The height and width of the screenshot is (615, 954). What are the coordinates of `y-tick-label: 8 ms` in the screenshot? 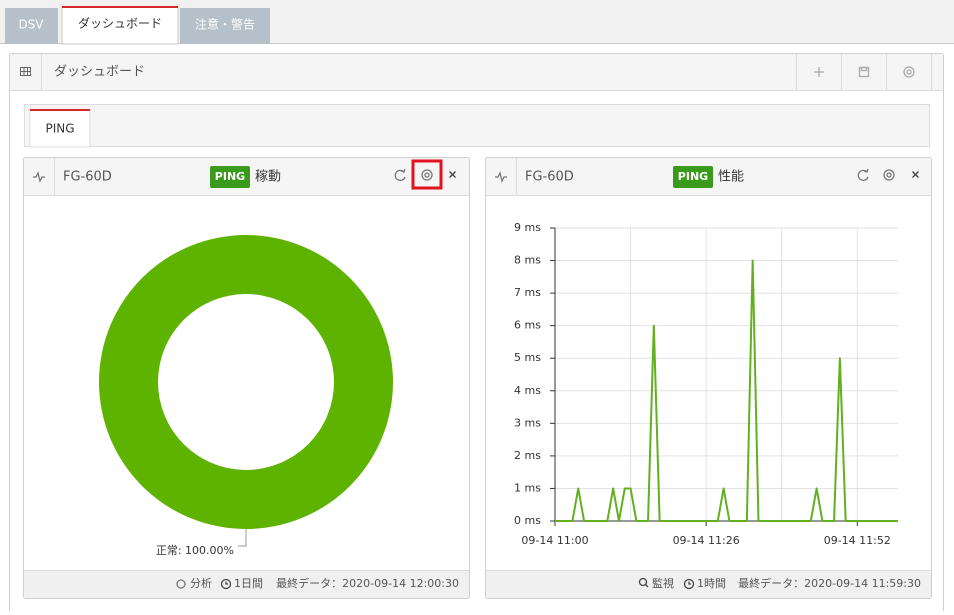 It's located at (527, 260).